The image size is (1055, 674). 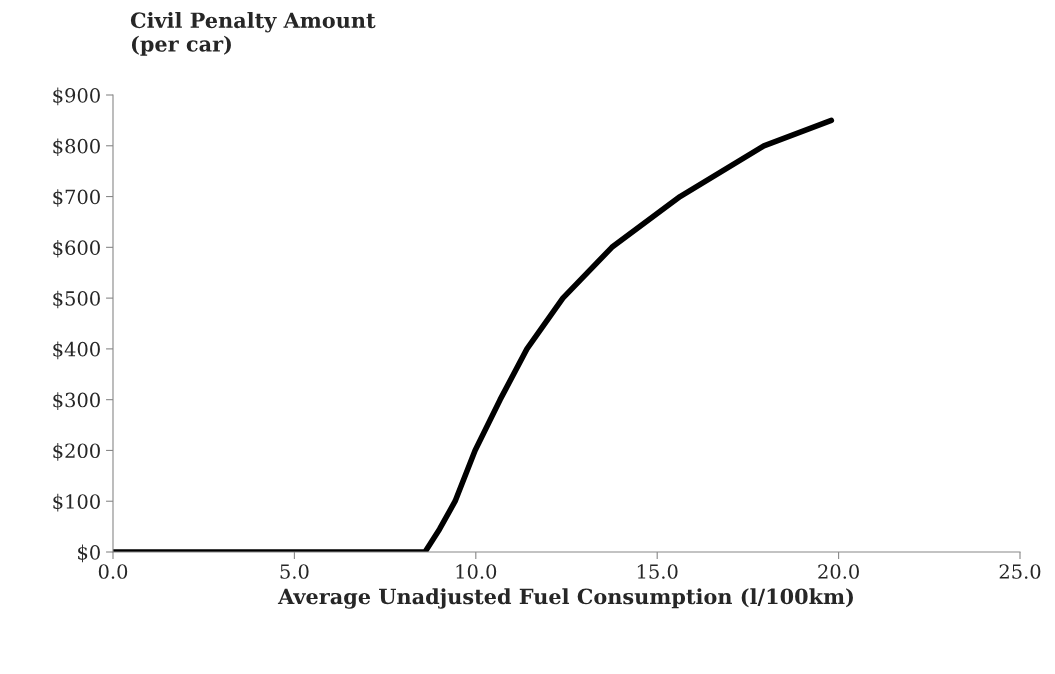 I want to click on x-axis-title: Average Unadjusted Fuel Consumption (l/100km), so click(x=565, y=598).